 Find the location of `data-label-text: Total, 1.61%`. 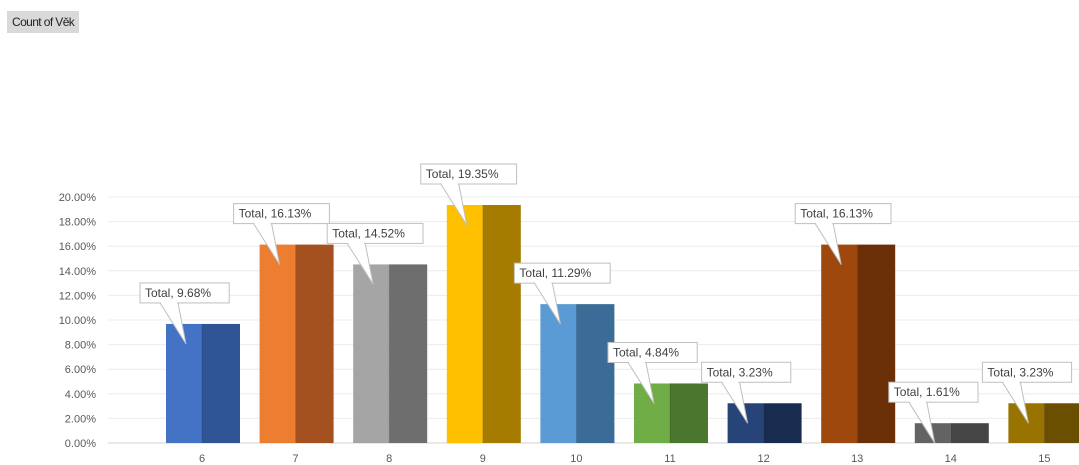

data-label-text: Total, 1.61% is located at coordinates (927, 392).